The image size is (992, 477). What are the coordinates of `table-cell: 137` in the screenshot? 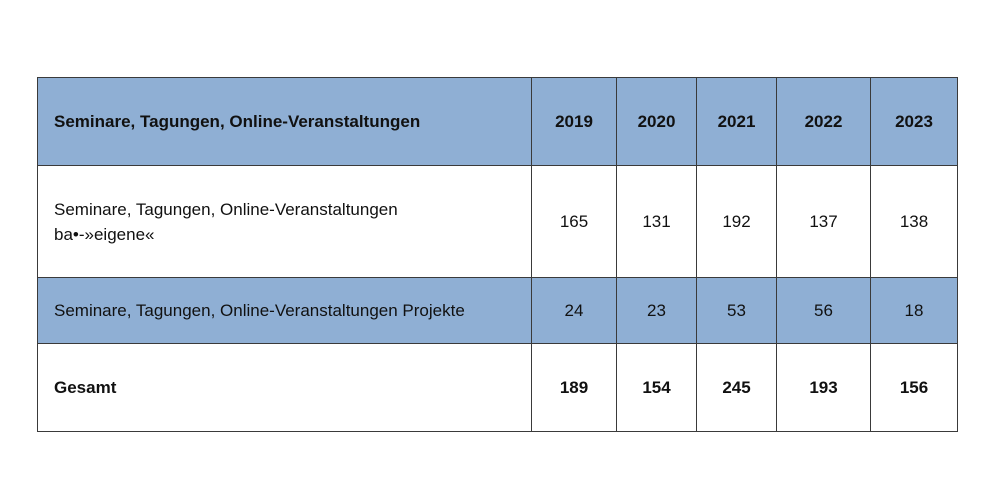 It's located at (823, 221).